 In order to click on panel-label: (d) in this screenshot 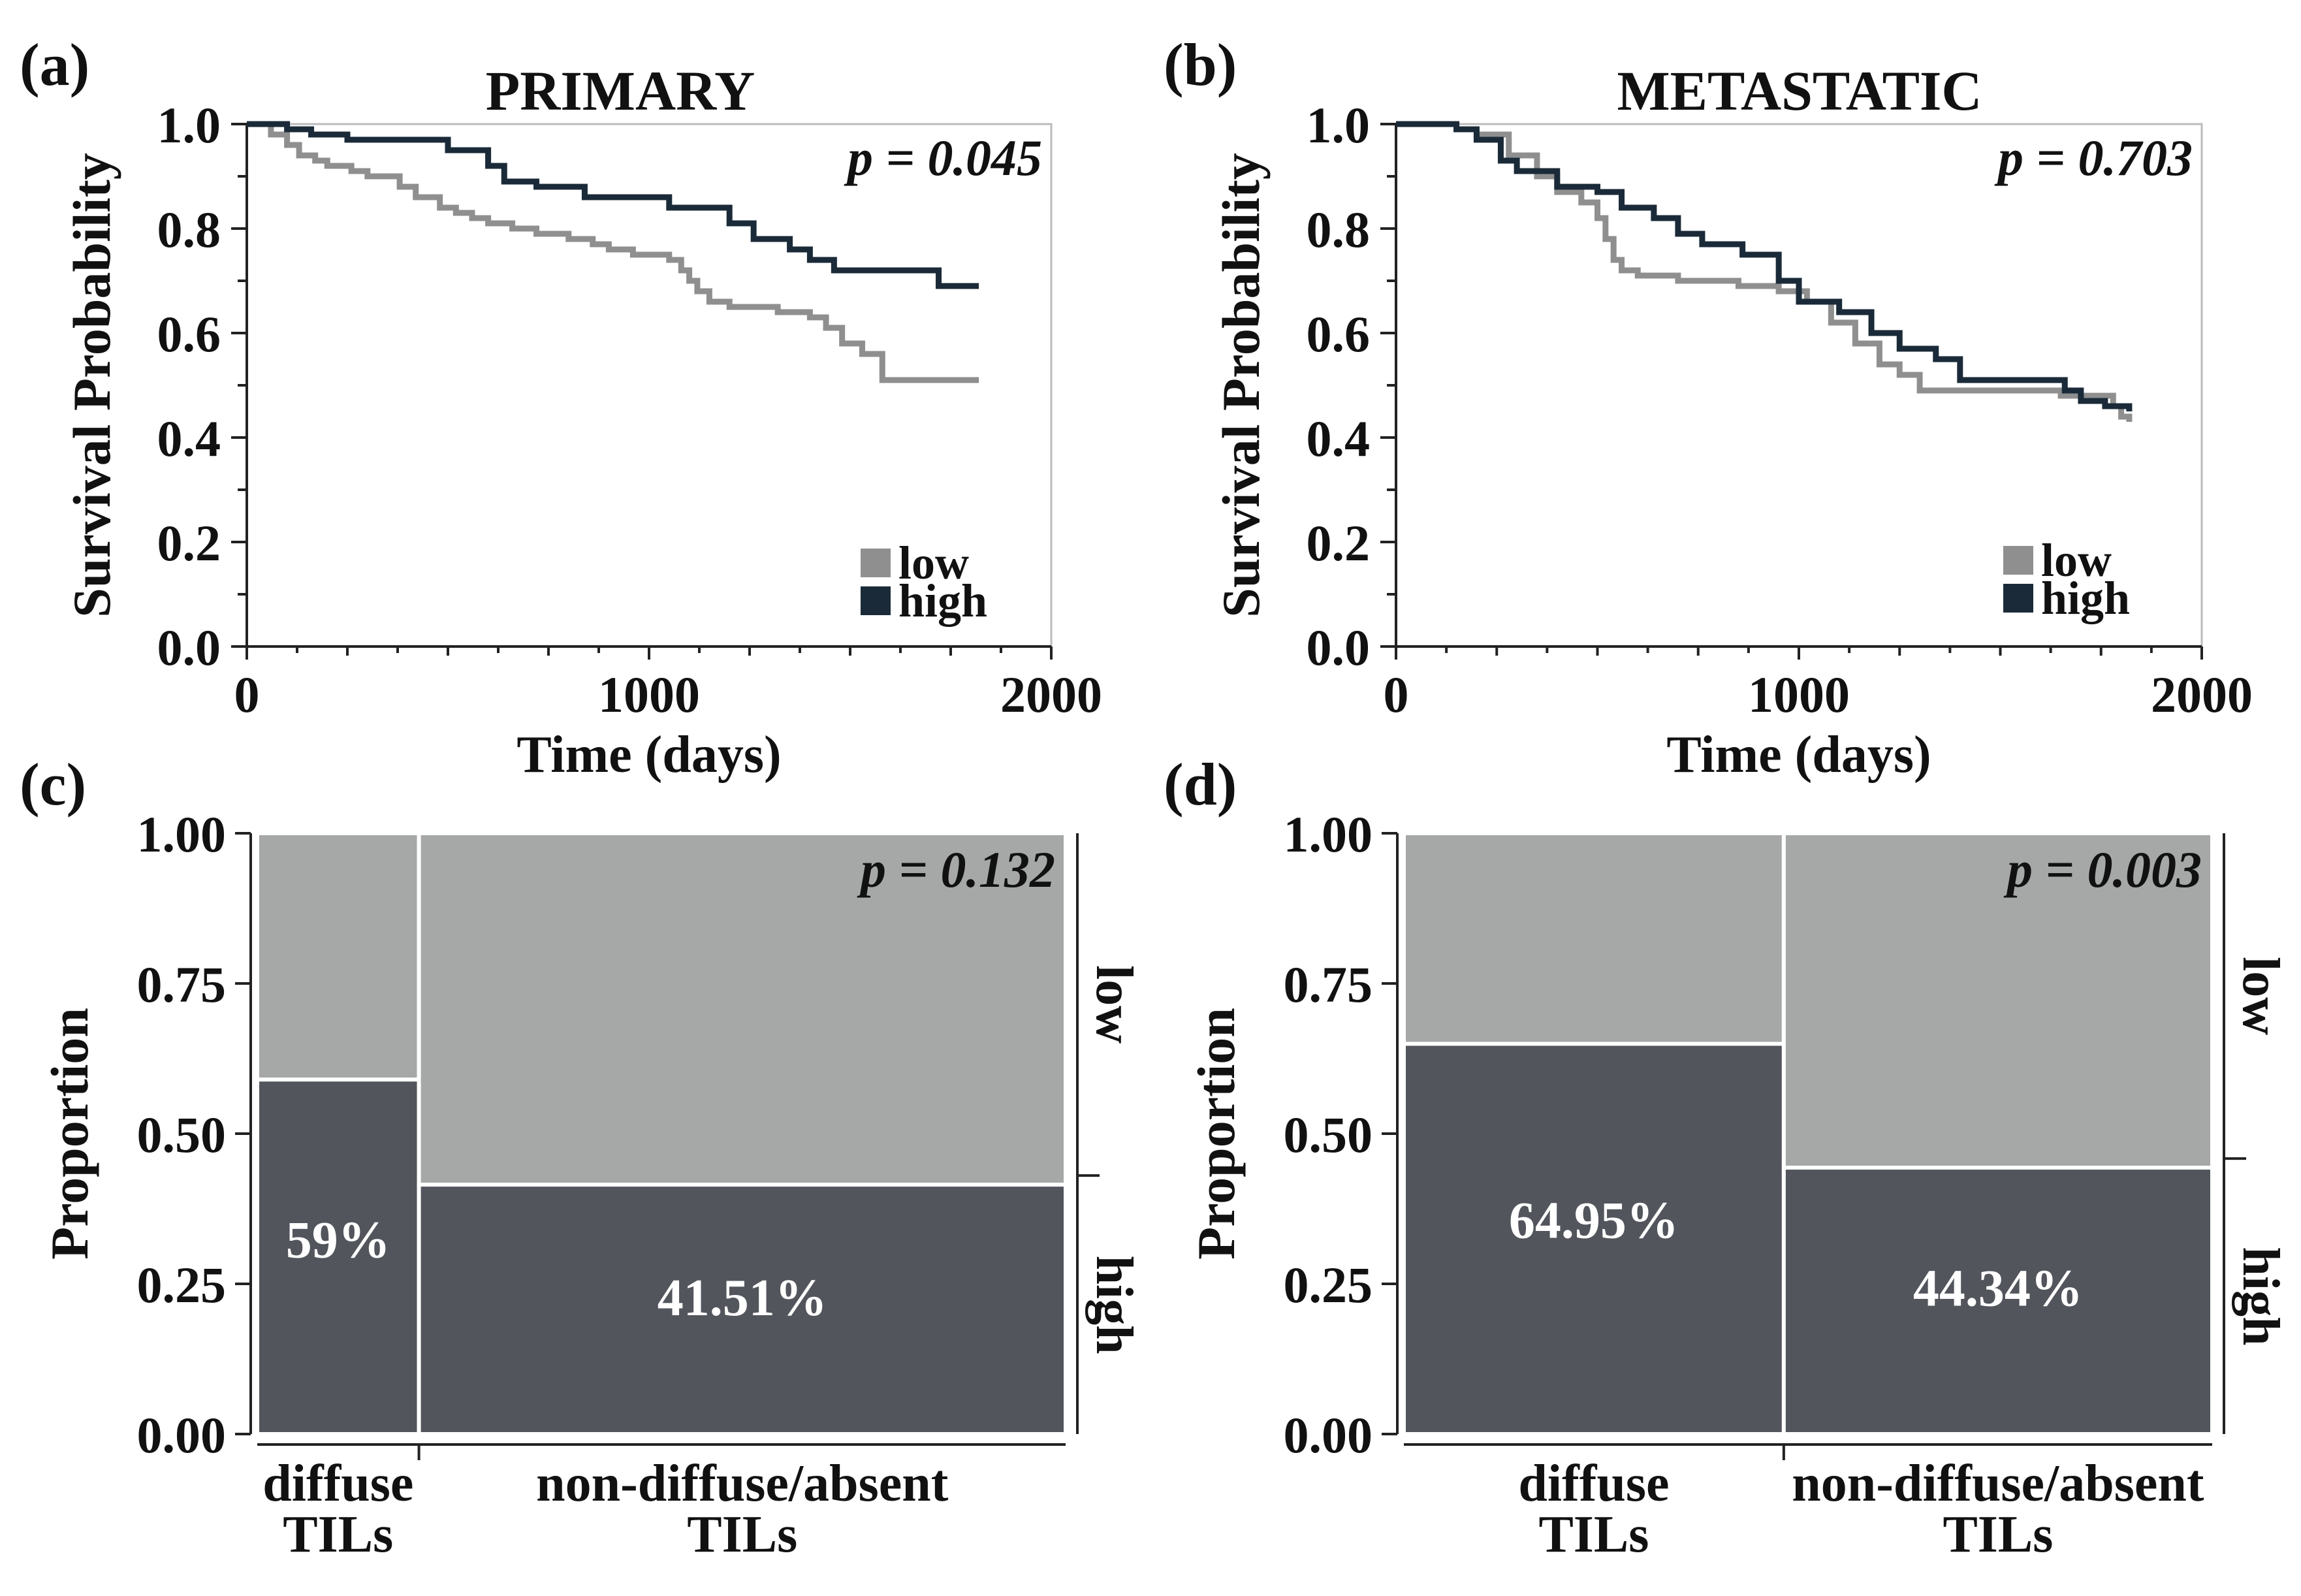, I will do `click(1200, 784)`.